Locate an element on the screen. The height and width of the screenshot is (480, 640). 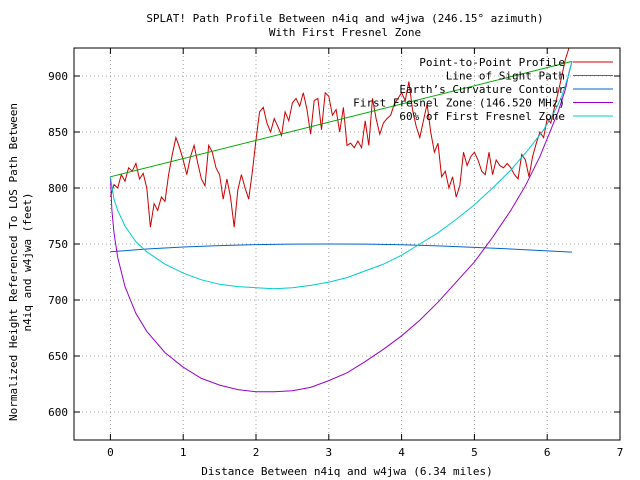
x-tick-label: 0 is located at coordinates (110, 452).